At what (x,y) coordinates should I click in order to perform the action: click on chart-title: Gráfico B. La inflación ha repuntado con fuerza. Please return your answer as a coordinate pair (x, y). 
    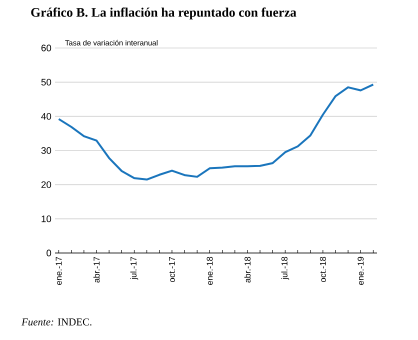
    Looking at the image, I should click on (163, 14).